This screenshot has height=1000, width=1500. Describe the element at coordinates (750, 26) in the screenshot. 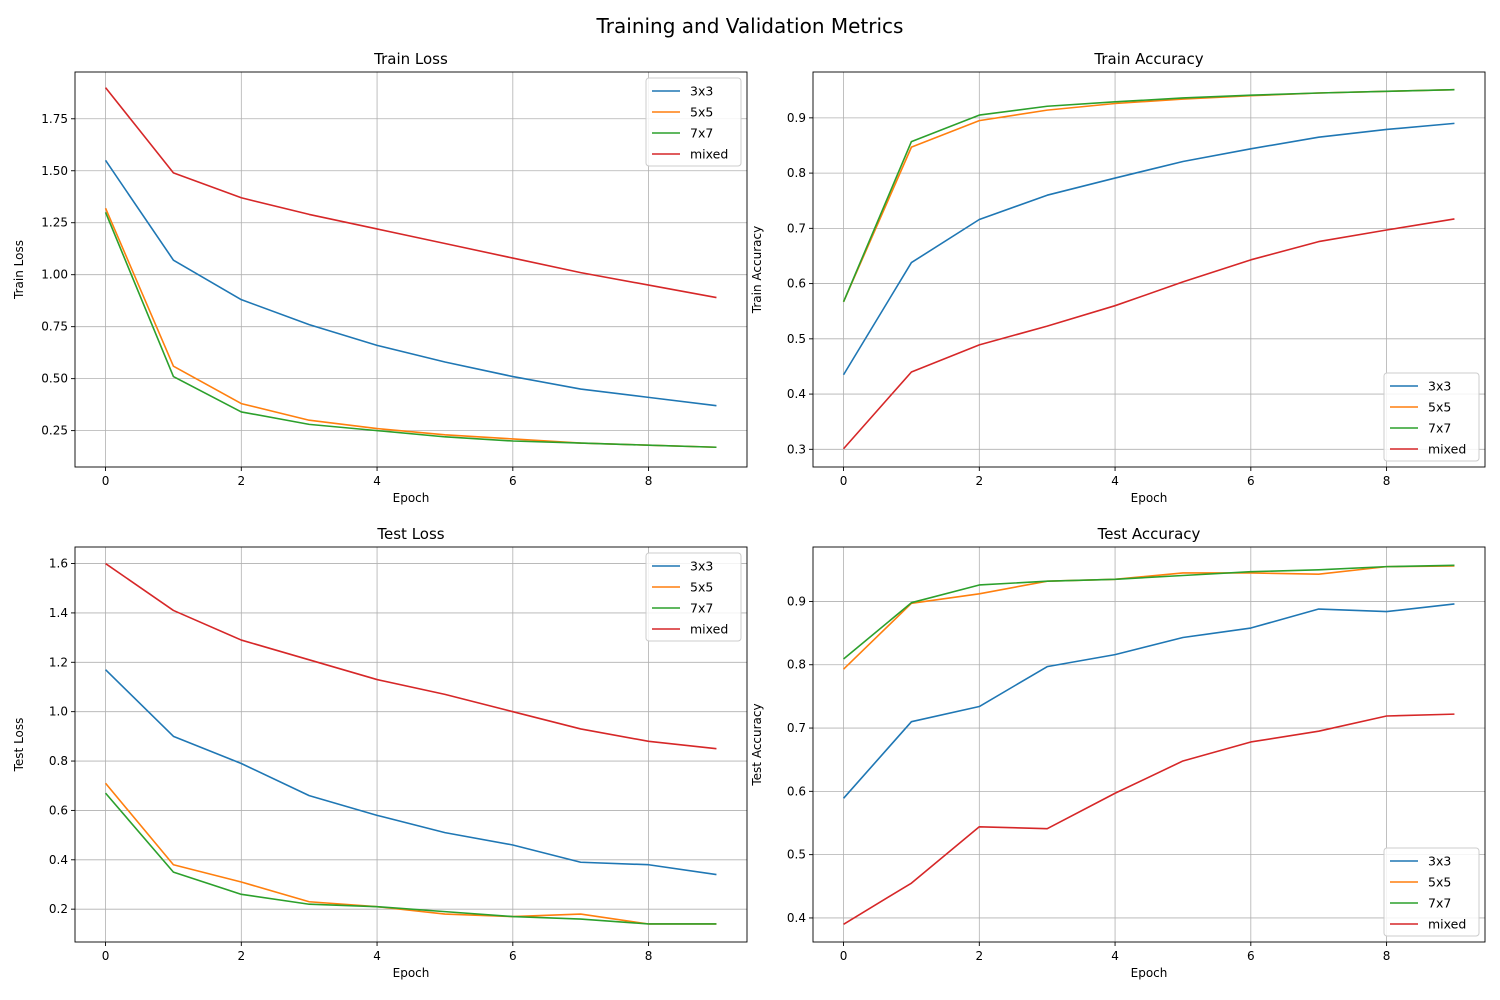

I see `figure-title: Training and Validation Metrics` at that location.